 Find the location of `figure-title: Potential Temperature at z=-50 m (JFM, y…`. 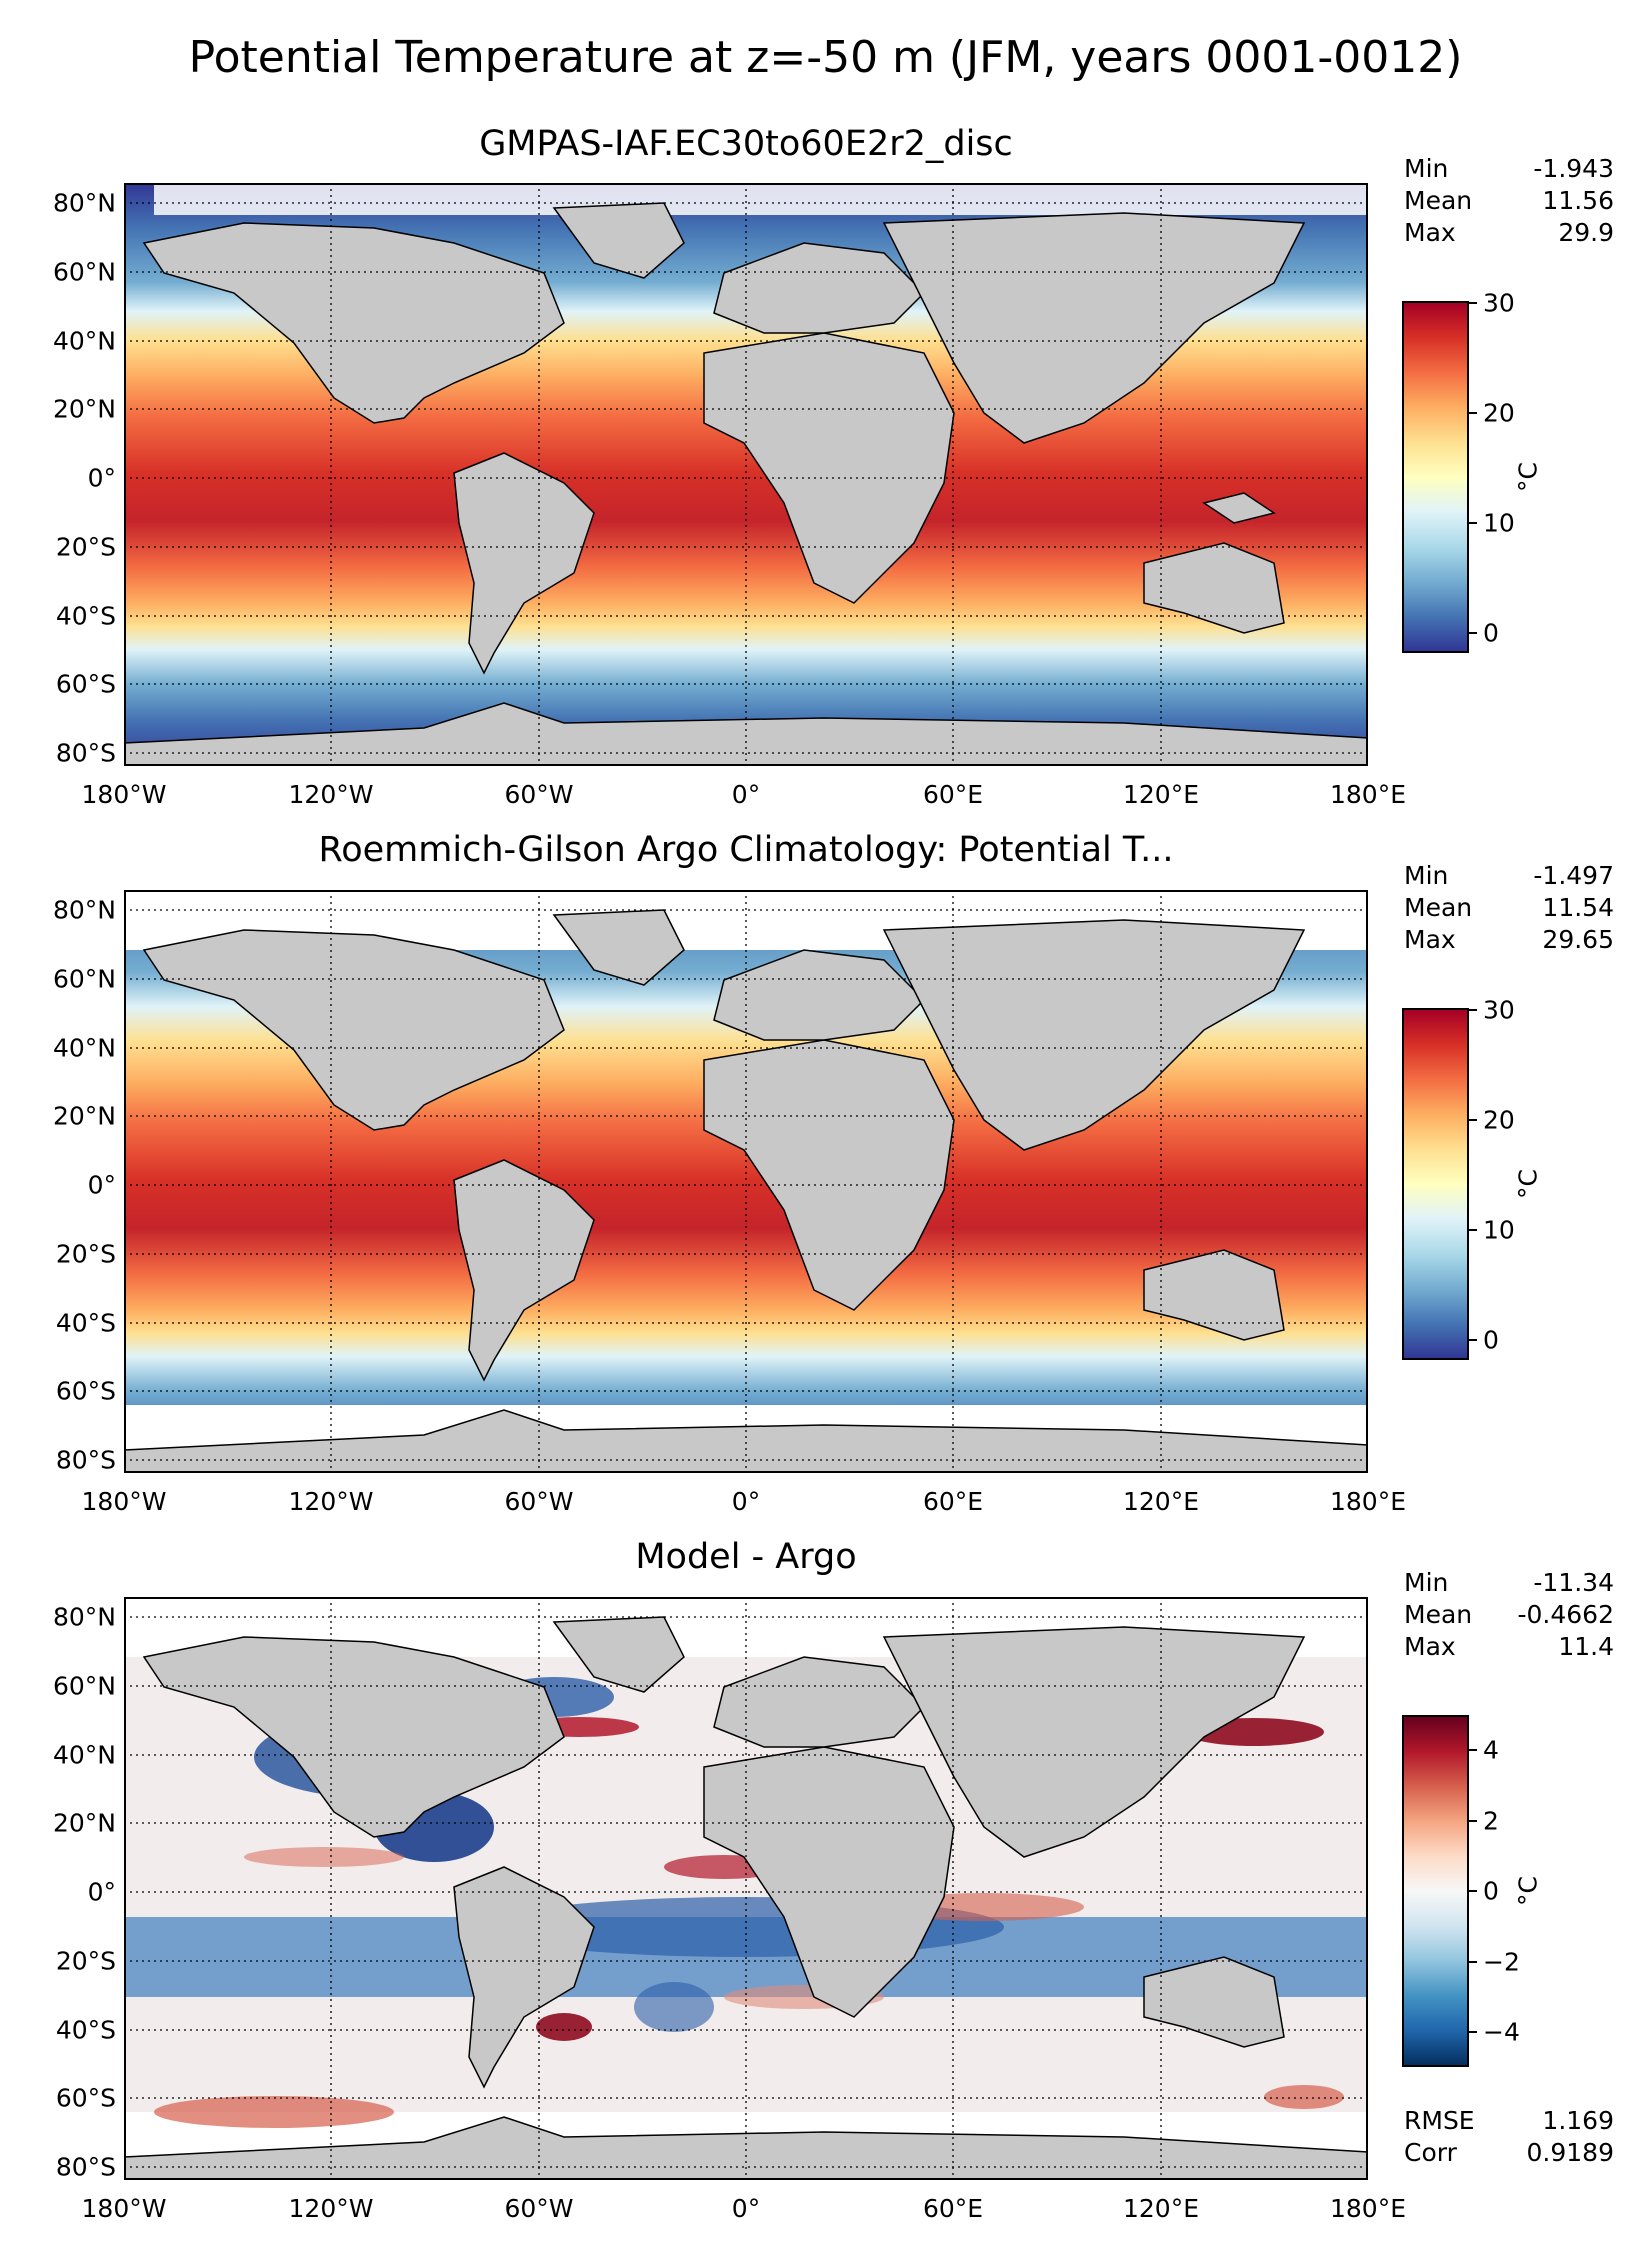

figure-title: Potential Temperature at z=-50 m (JFM, y… is located at coordinates (825, 57).